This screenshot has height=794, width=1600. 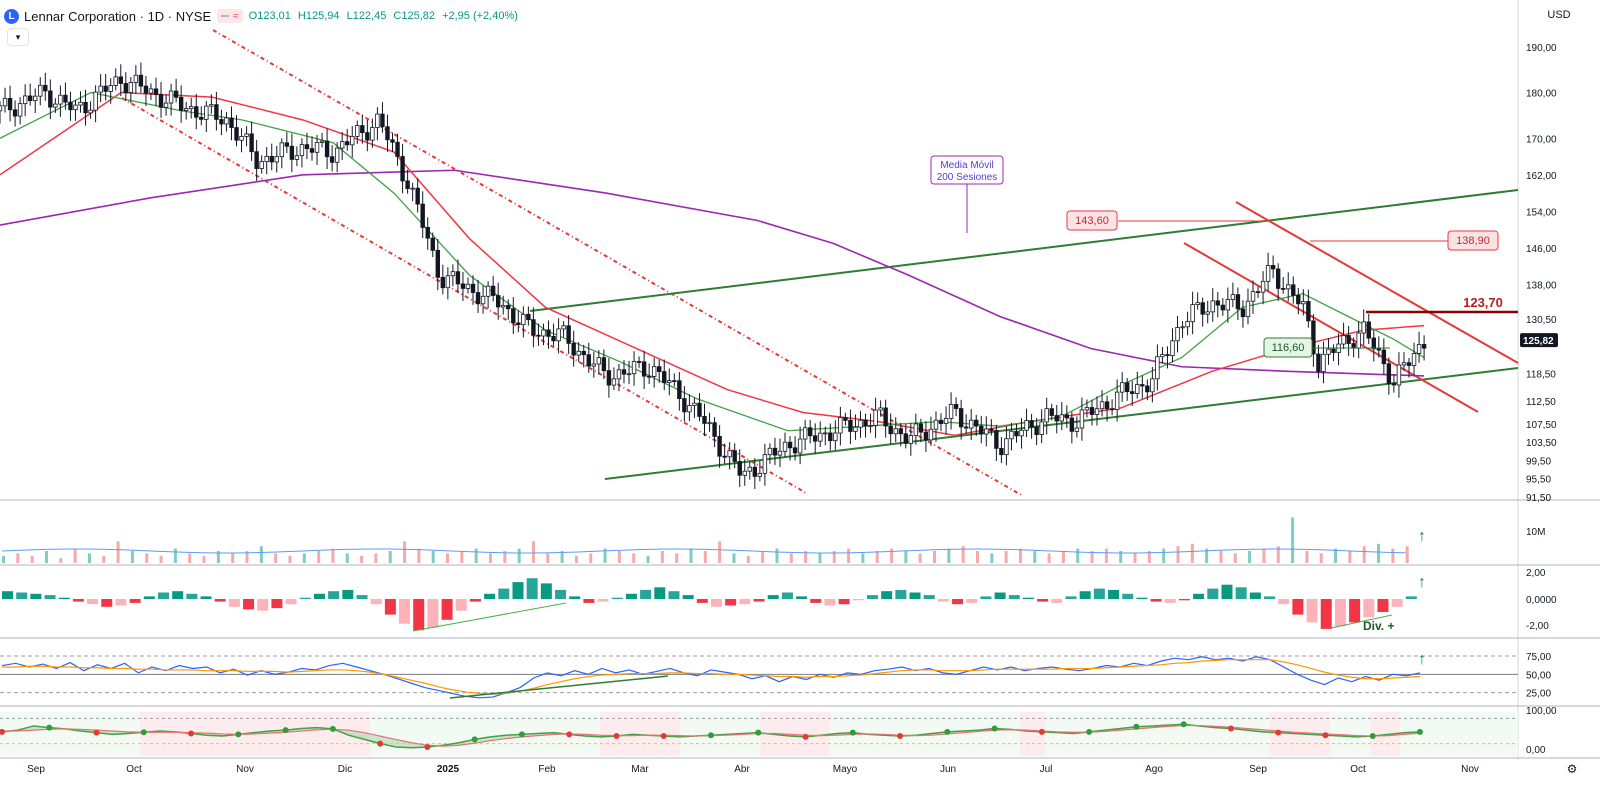 What do you see at coordinates (118, 16) in the screenshot?
I see `symbol-title: Lennar Corporation · 1D · NYSE` at bounding box center [118, 16].